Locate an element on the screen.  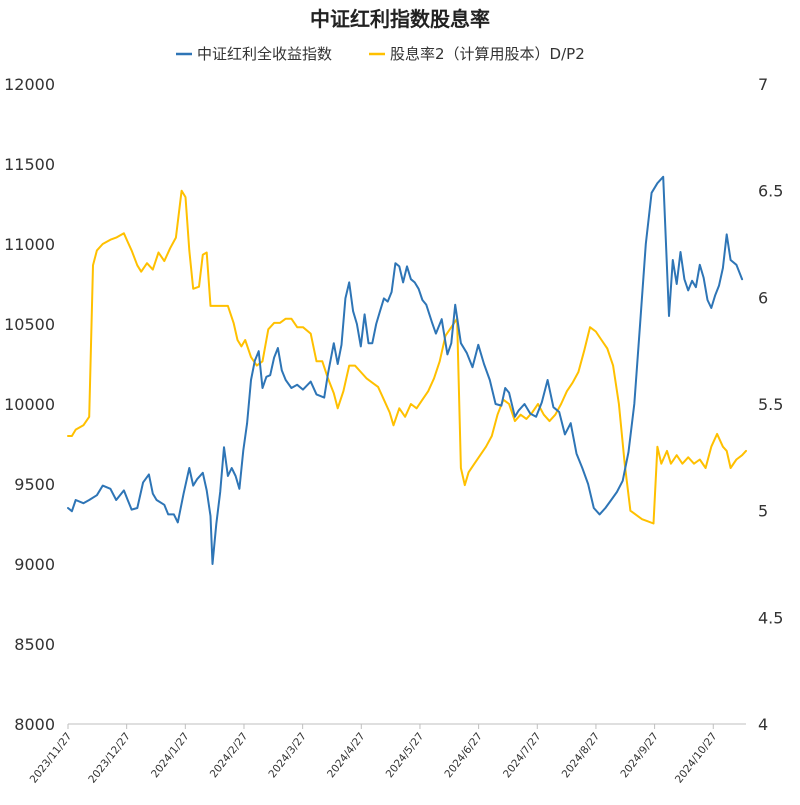
x-tick-label: 2024/1/27 is located at coordinates (170, 755).